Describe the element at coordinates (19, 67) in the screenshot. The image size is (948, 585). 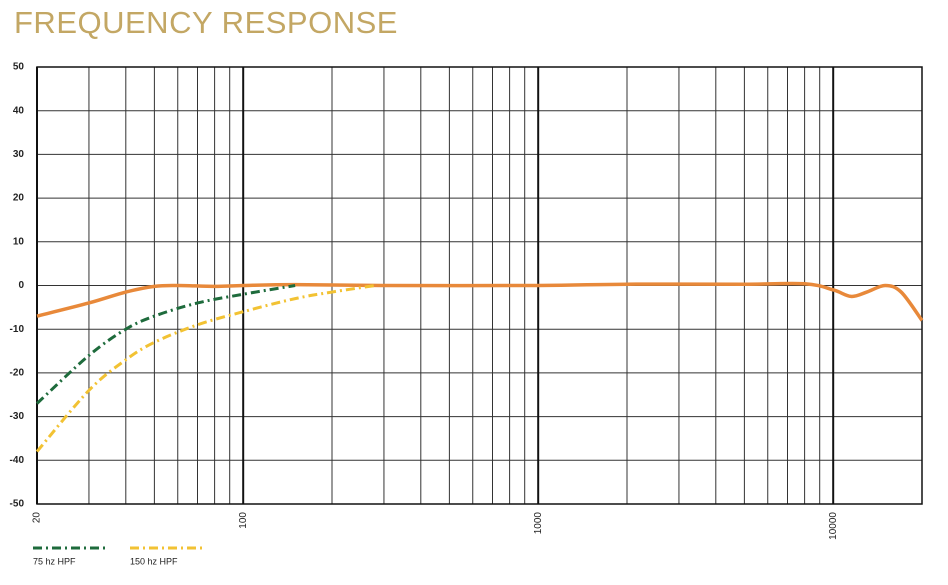
I see `y-tick-label: 50` at that location.